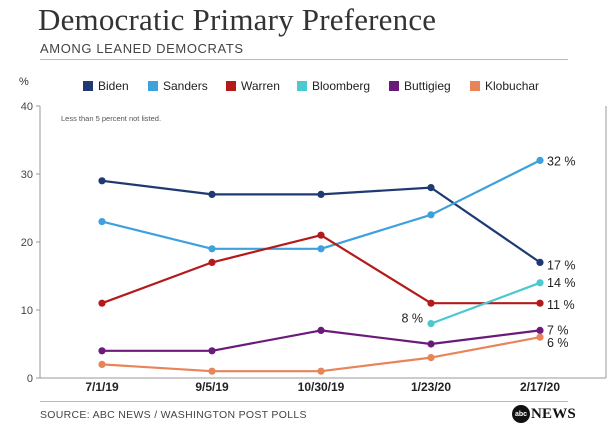  I want to click on y-tick-label: 0, so click(30, 379).